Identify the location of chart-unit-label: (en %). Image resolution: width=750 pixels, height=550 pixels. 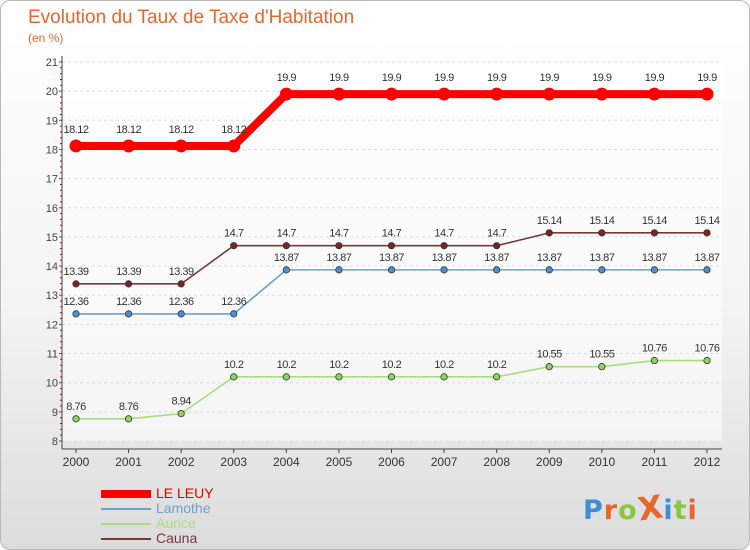
(46, 38).